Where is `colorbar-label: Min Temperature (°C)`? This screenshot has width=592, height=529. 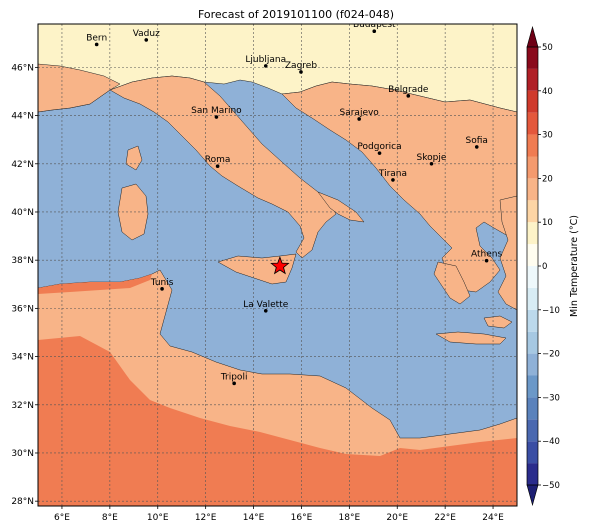 colorbar-label: Min Temperature (°C) is located at coordinates (574, 266).